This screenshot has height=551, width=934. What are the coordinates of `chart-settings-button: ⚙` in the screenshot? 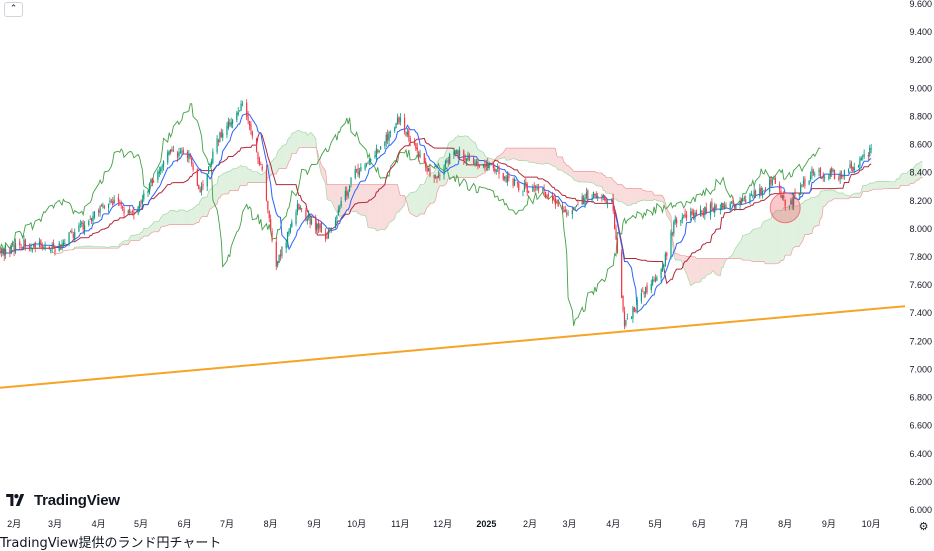 It's located at (923, 526).